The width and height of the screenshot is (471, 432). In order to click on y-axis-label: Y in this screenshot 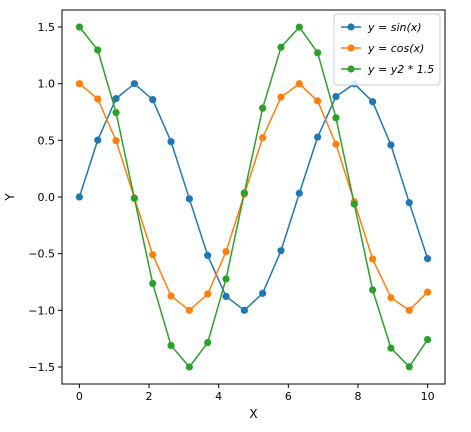, I will do `click(10, 197)`.